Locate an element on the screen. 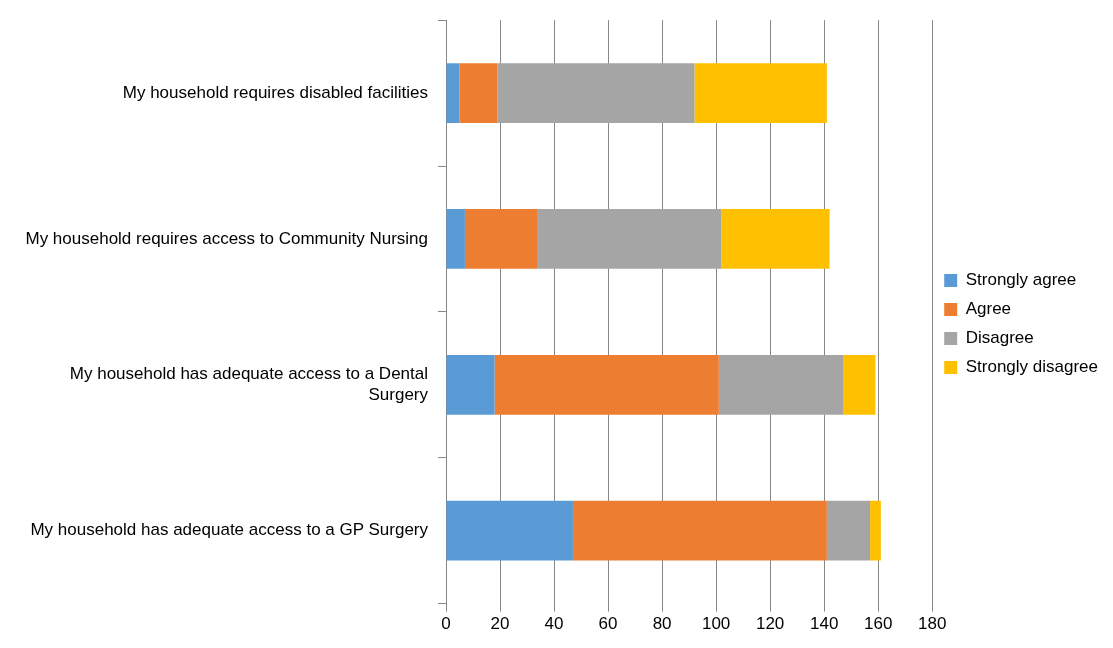  x-tick-label: 60 is located at coordinates (608, 624).